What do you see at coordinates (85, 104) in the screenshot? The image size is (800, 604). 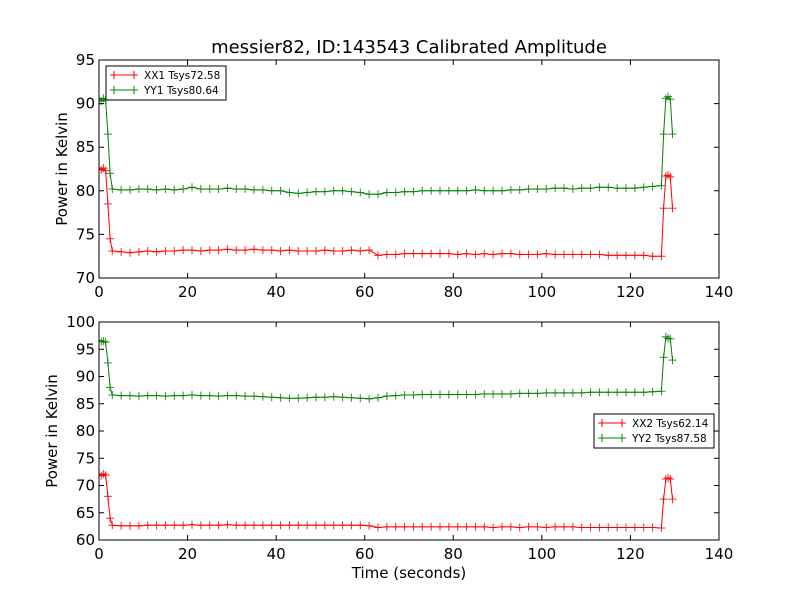 I see `y-tick-label: 90` at bounding box center [85, 104].